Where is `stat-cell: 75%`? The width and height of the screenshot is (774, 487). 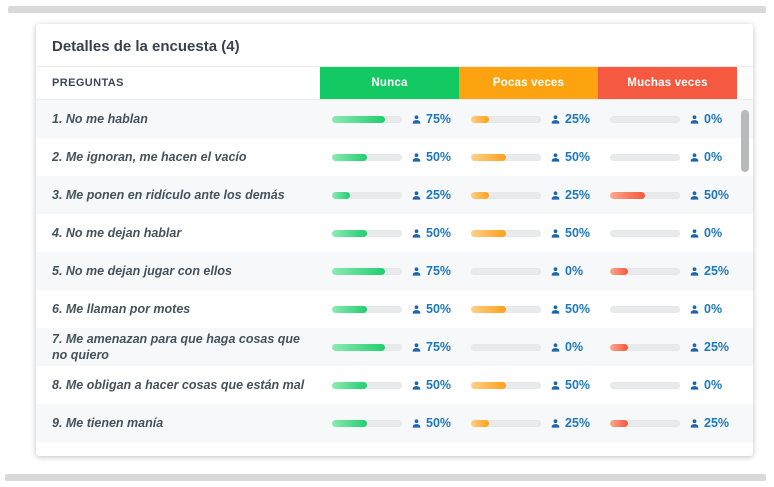
stat-cell: 75% is located at coordinates (389, 347).